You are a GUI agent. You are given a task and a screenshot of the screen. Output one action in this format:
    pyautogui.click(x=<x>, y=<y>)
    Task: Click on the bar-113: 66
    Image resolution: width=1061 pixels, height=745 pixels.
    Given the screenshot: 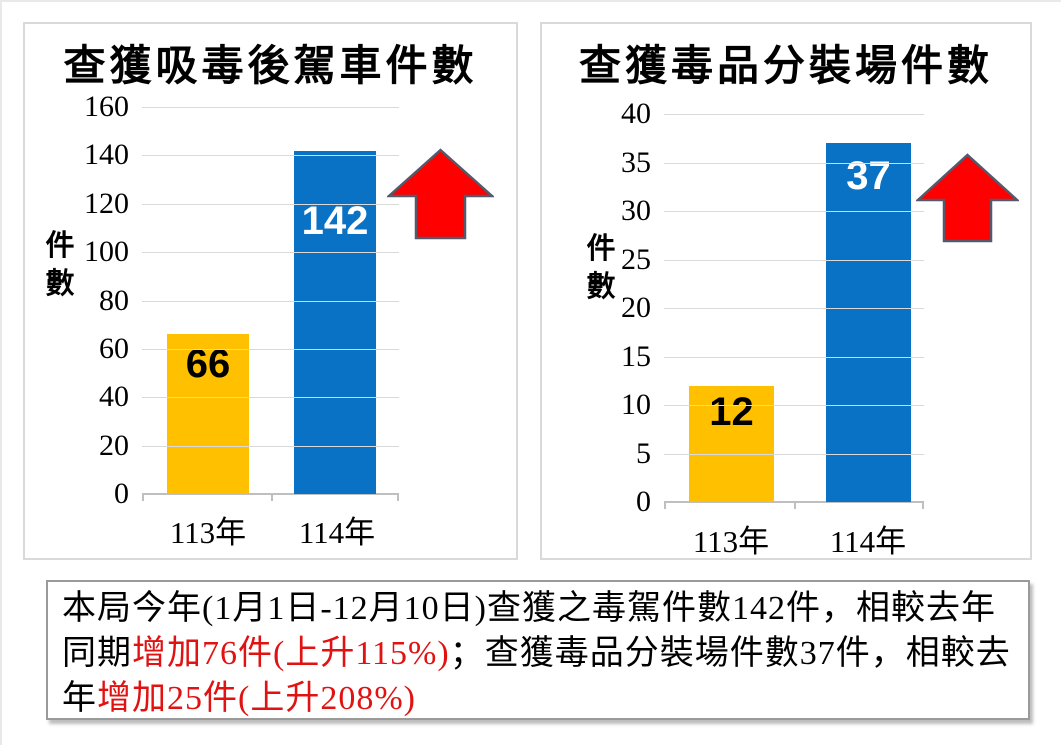 What is the action you would take?
    pyautogui.click(x=208, y=414)
    